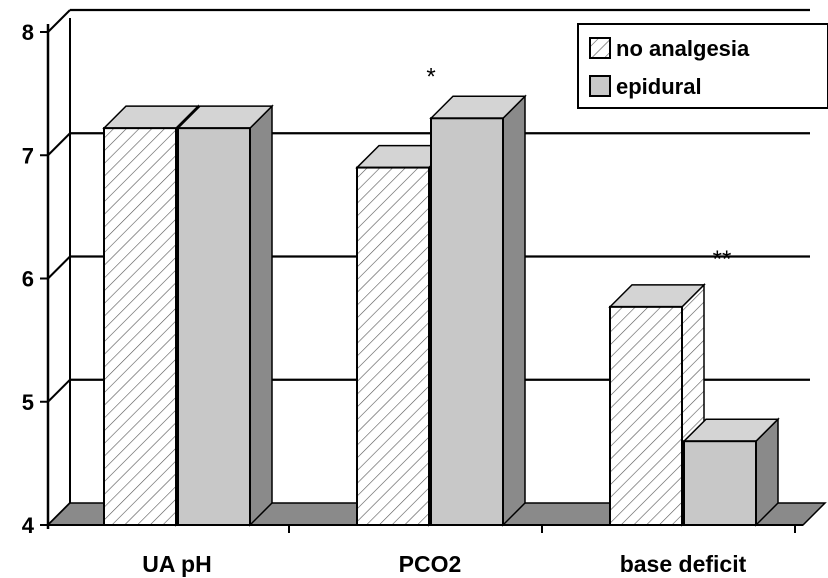 The height and width of the screenshot is (578, 828). Describe the element at coordinates (28, 525) in the screenshot. I see `y-tick-label-0: 4` at that location.